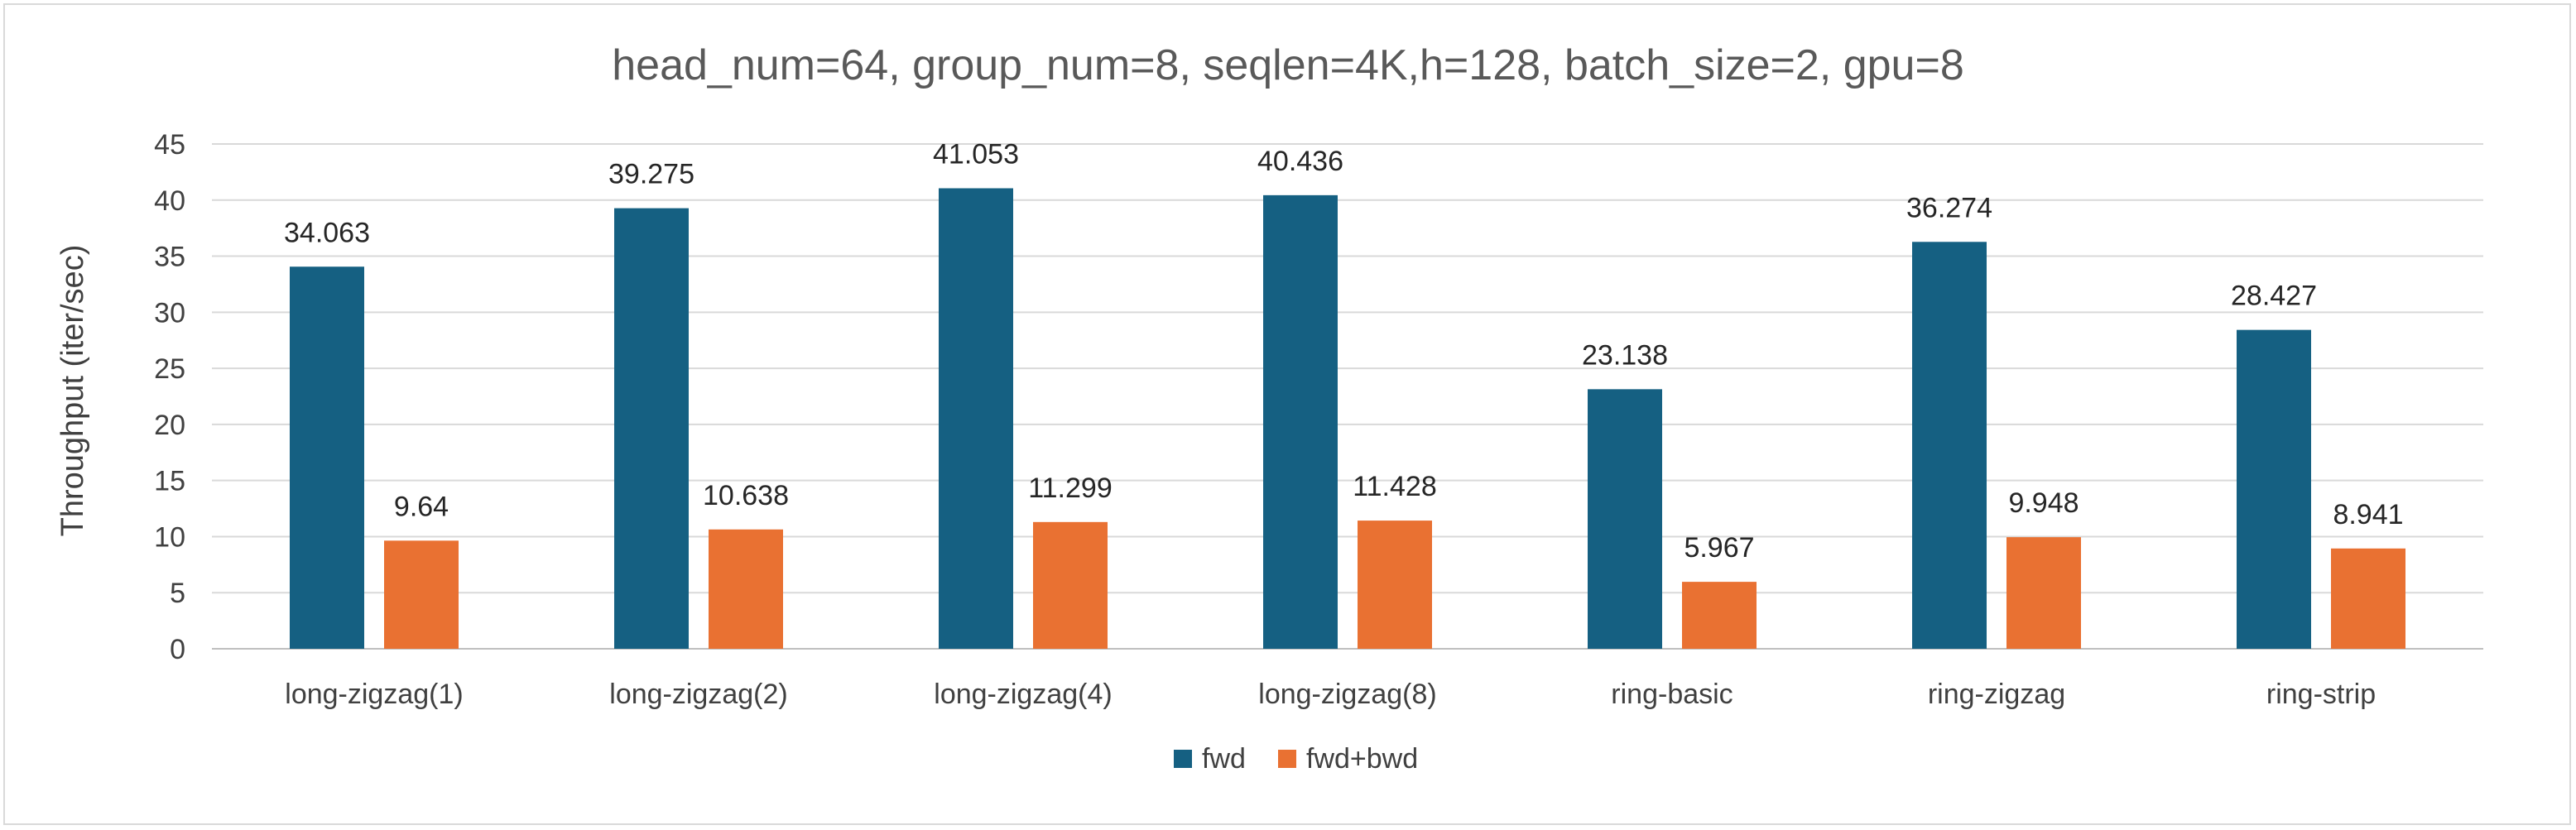 The image size is (2576, 830). I want to click on legend-label: fwd, so click(1224, 759).